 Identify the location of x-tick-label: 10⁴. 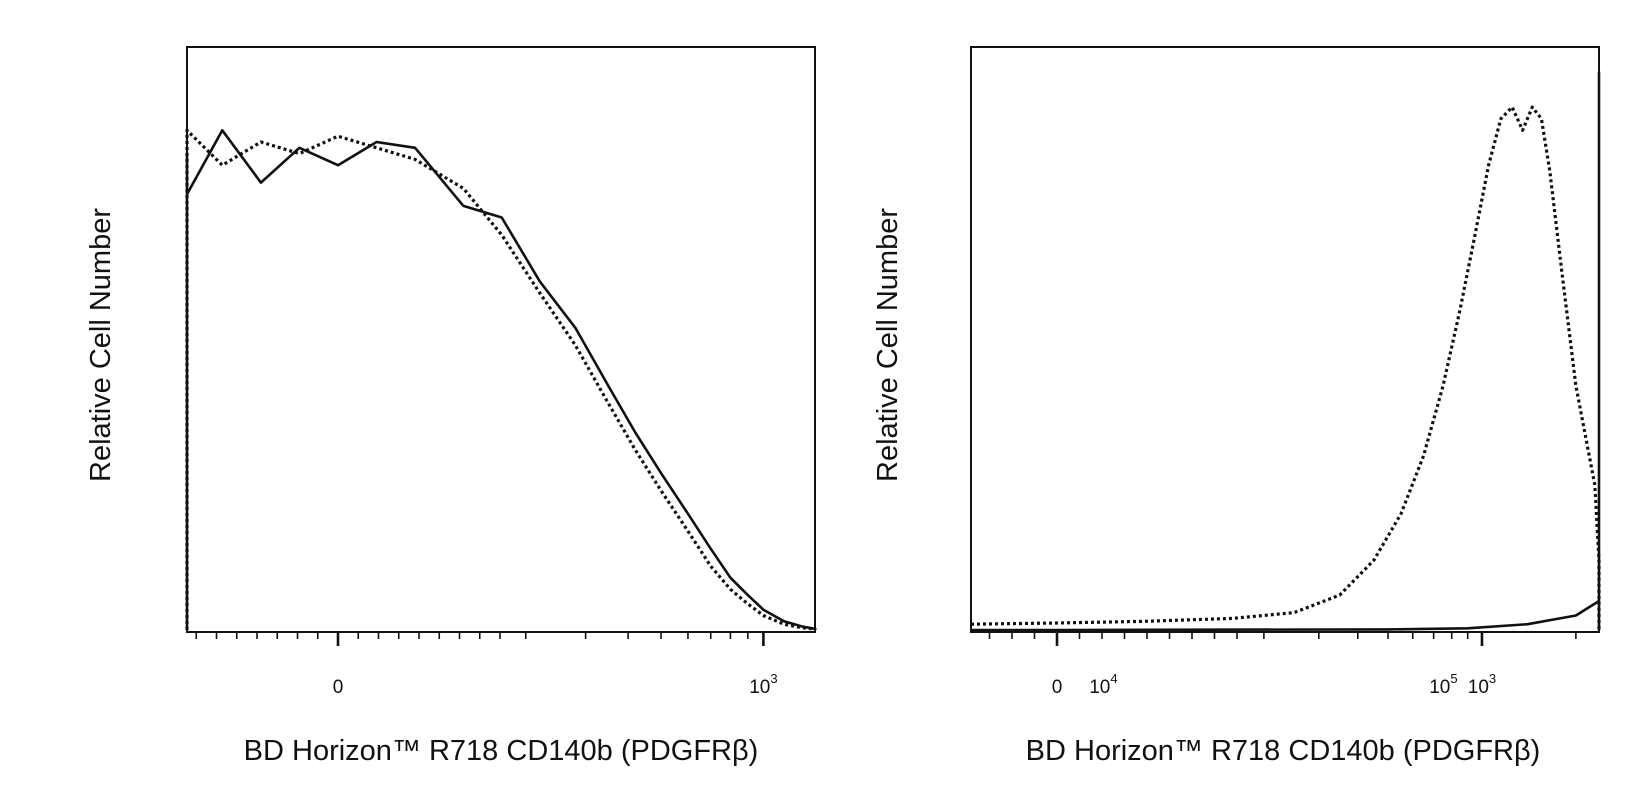
(1103, 684).